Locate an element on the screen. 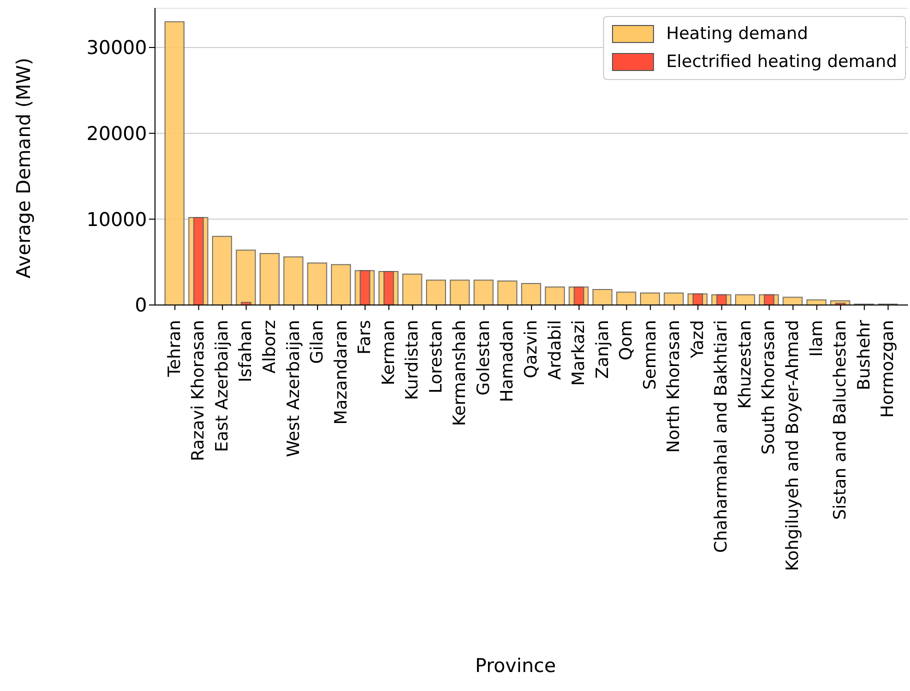  y-tick-label: 30000 is located at coordinates (116, 48).